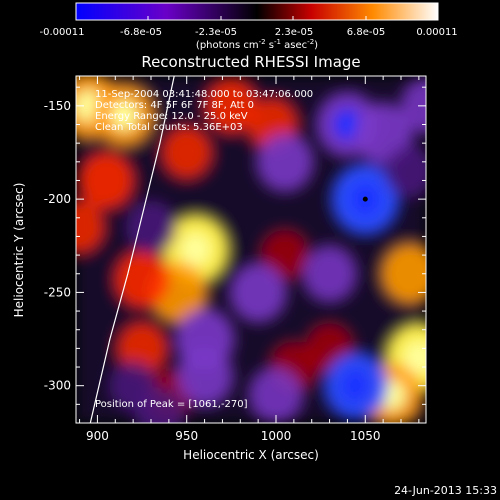 The height and width of the screenshot is (500, 500). Describe the element at coordinates (97, 436) in the screenshot. I see `x-tick-label: 900` at that location.